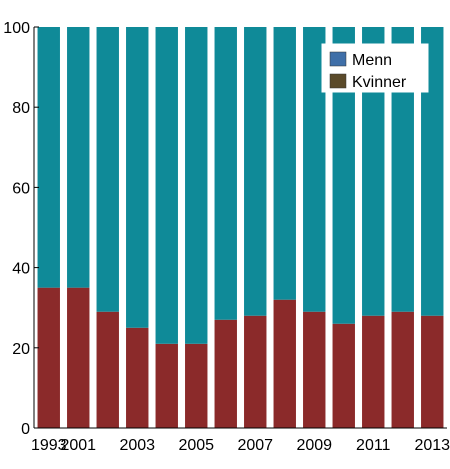 This screenshot has height=469, width=450. Describe the element at coordinates (314, 169) in the screenshot. I see `bar-menn-2009` at that location.